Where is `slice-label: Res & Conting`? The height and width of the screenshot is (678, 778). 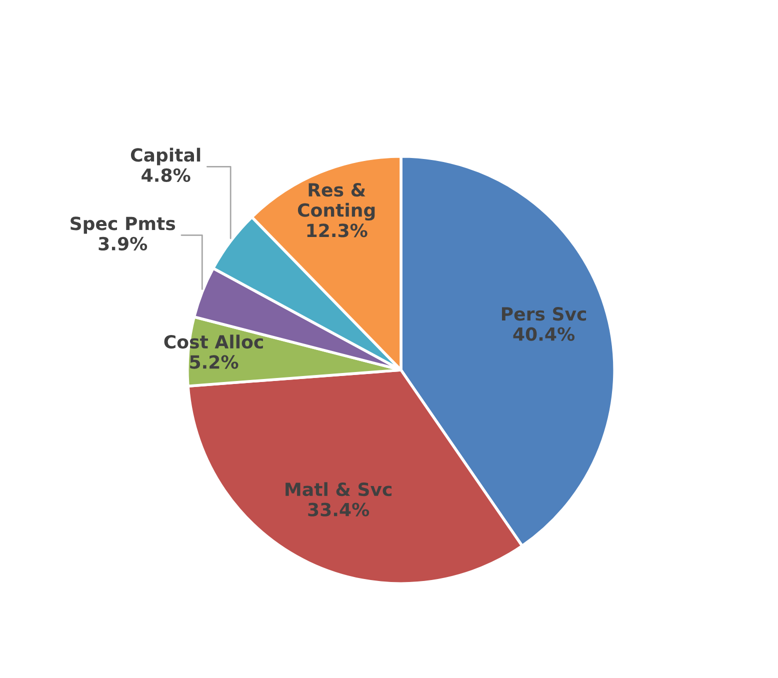 slice-label: Res & Conting is located at coordinates (336, 202).